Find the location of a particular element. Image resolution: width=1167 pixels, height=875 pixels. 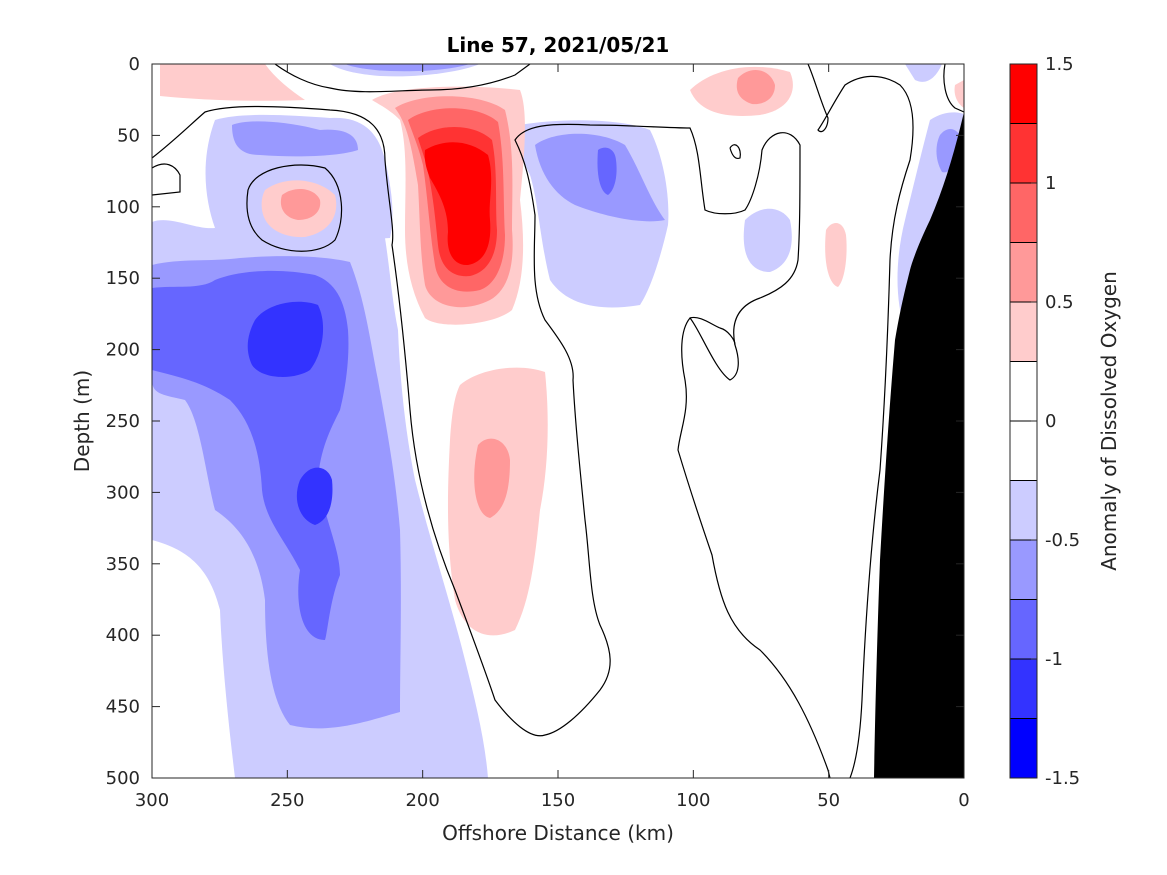

colorbar-tick-label: 1.5 is located at coordinates (1059, 64).